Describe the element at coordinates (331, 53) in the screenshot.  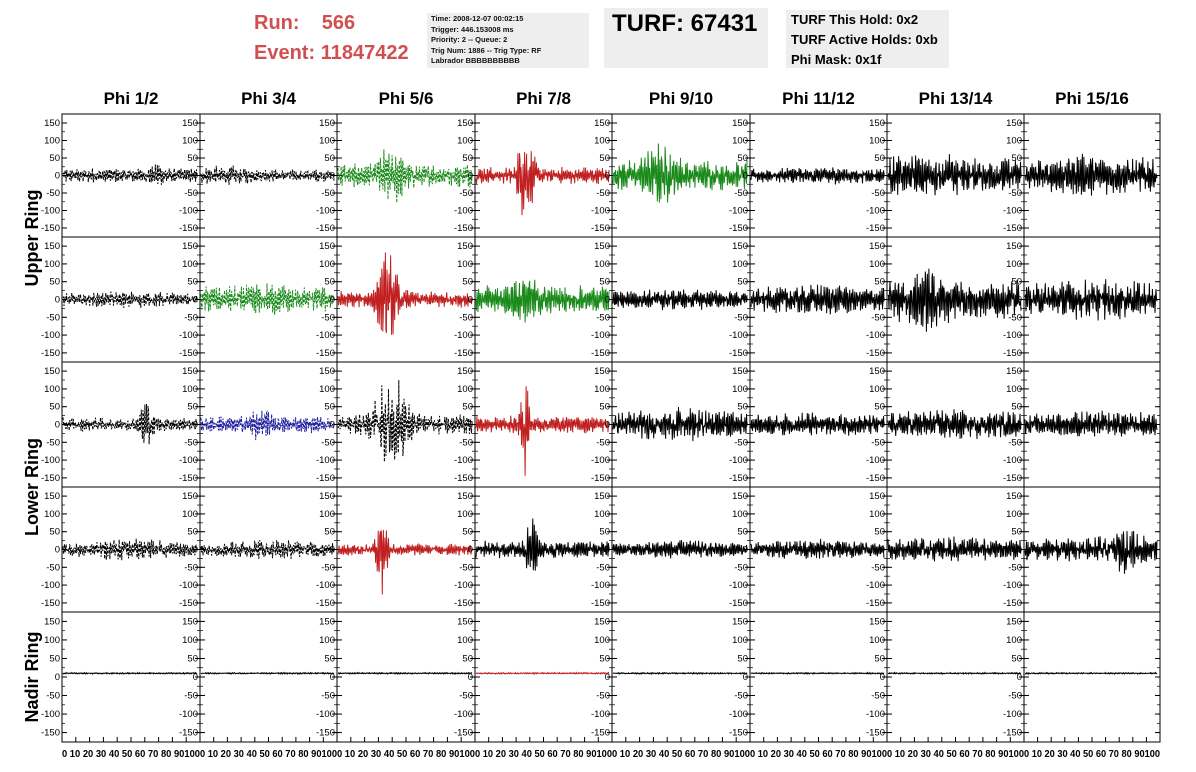
I see `event-row: Event: 11847422` at that location.